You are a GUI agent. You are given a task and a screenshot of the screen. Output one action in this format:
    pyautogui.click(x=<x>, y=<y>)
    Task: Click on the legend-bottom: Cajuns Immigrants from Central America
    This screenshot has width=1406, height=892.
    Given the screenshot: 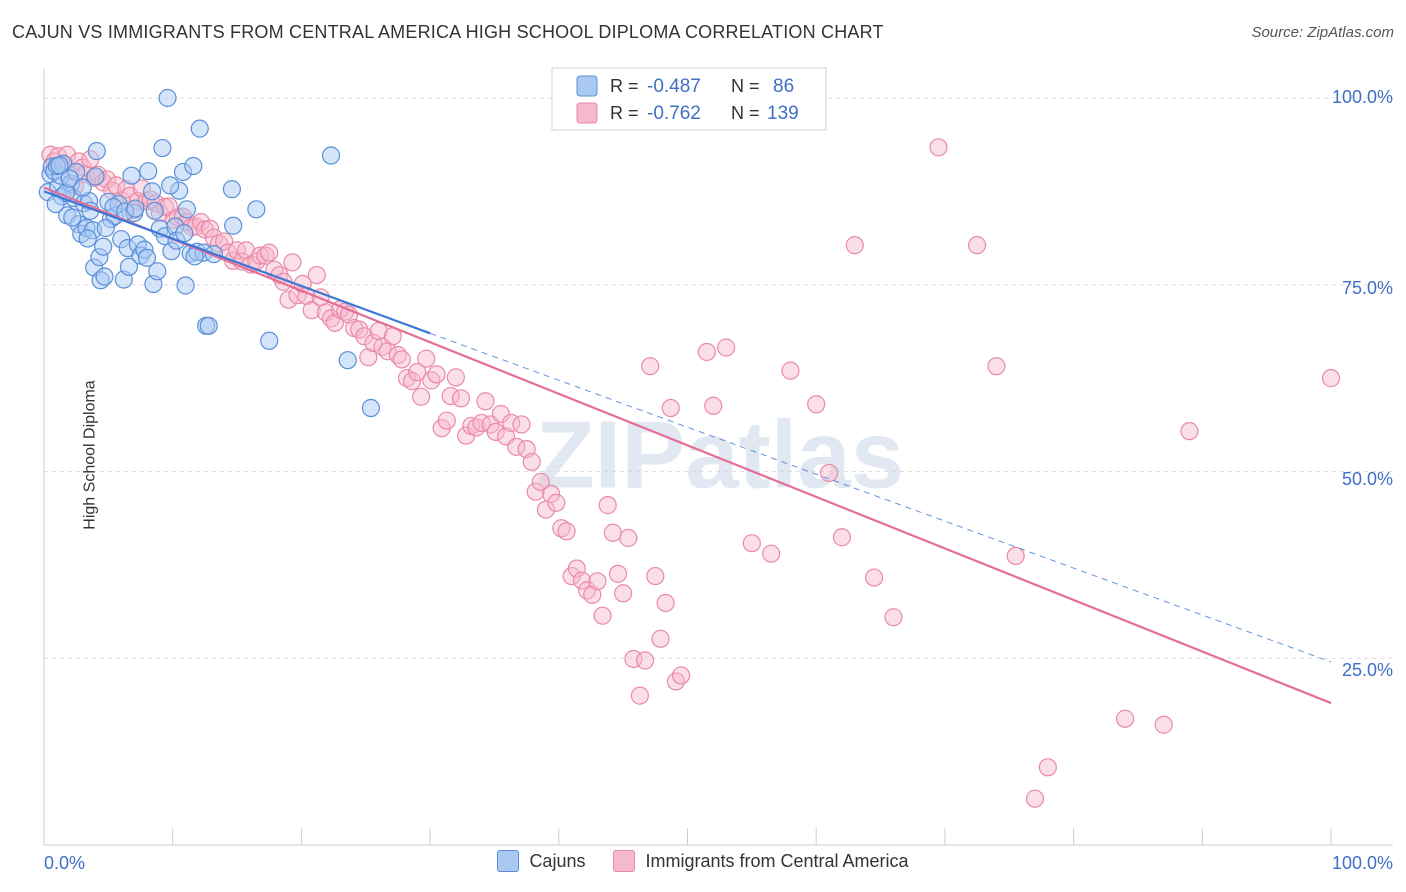 What is the action you would take?
    pyautogui.click(x=703, y=861)
    